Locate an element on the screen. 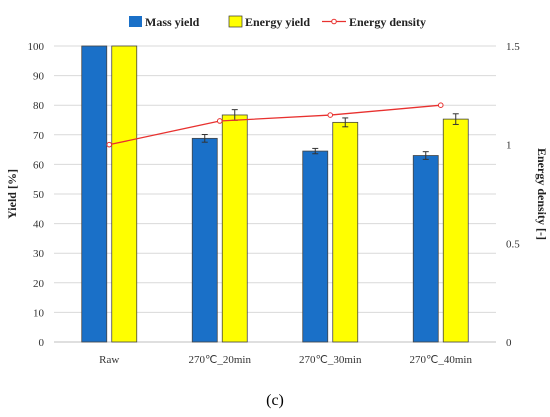 The height and width of the screenshot is (417, 550). x-tick-label-3: 270℃_40min is located at coordinates (441, 360).